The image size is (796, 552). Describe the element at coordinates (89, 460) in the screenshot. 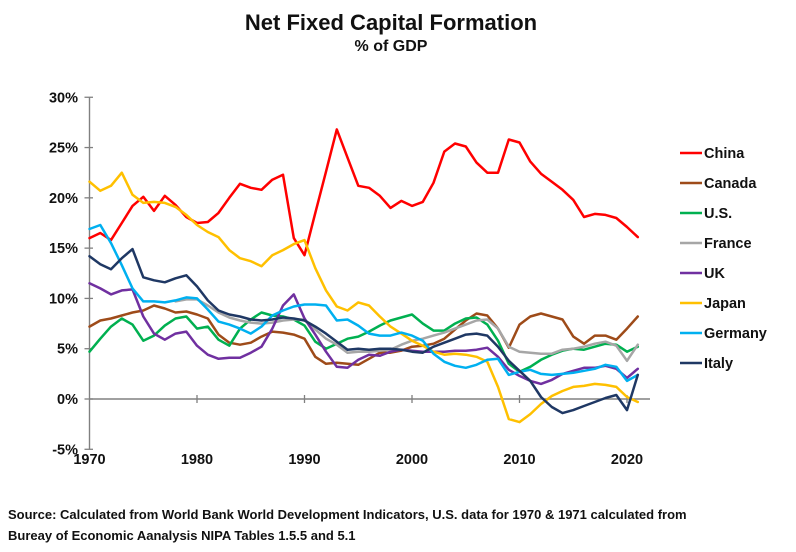

I see `x-tick-label-1970: 1970` at that location.